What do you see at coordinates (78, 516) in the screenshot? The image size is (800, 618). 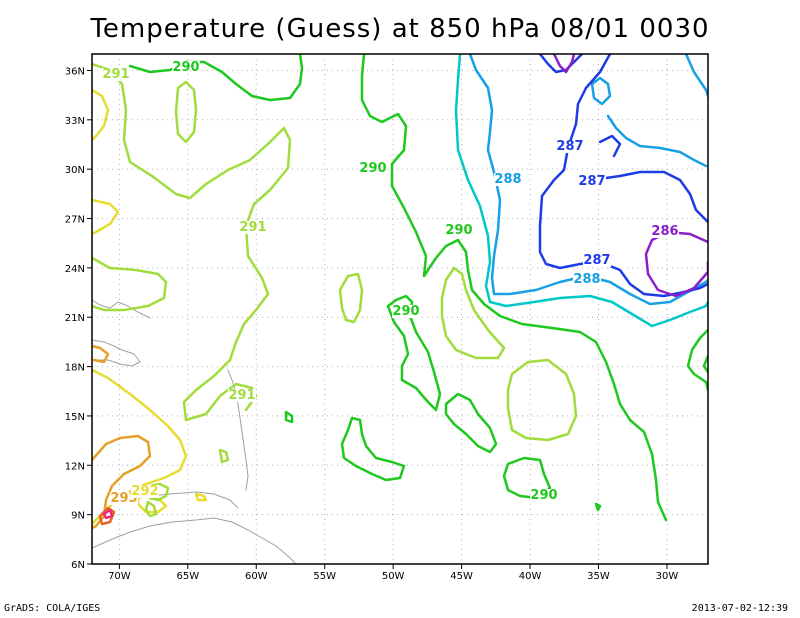 I see `y-tick-label: 9N` at bounding box center [78, 516].